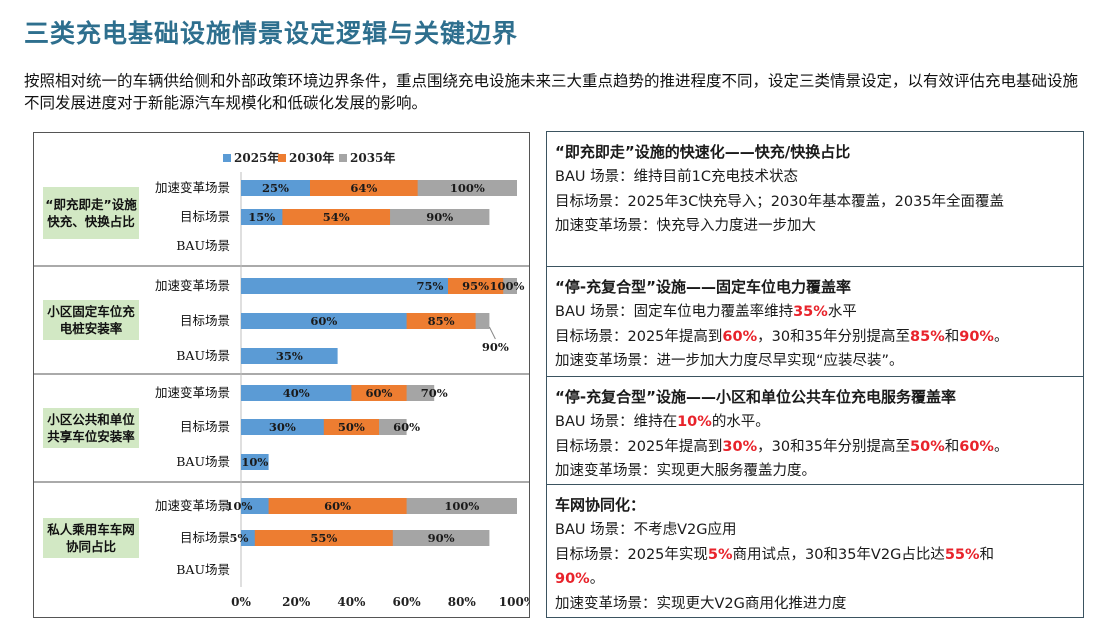 This screenshot has height=636, width=1106. What do you see at coordinates (810, 312) in the screenshot?
I see `highlight-value: 35%` at bounding box center [810, 312].